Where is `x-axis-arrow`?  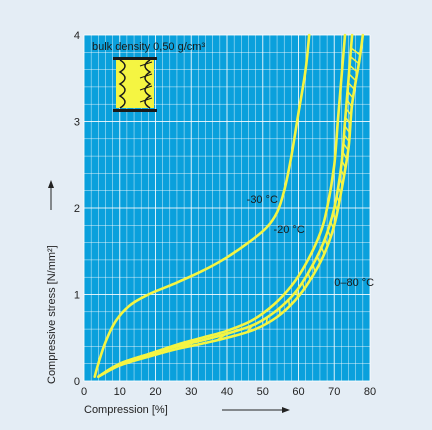 x-axis-arrow is located at coordinates (256, 410).